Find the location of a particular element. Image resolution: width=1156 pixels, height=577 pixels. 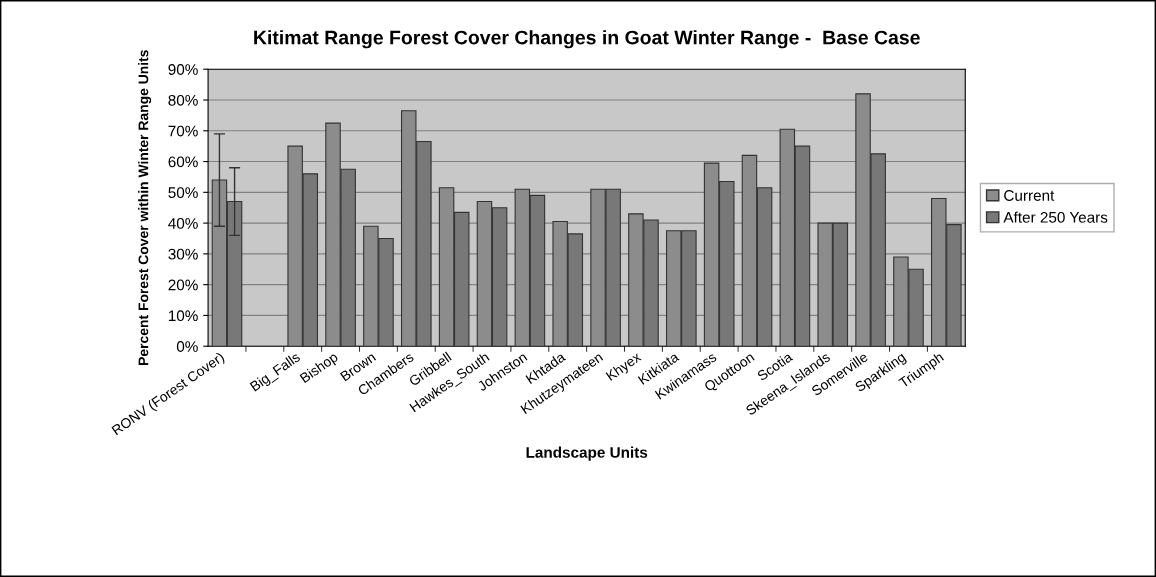

legend-label: Current is located at coordinates (1029, 195).